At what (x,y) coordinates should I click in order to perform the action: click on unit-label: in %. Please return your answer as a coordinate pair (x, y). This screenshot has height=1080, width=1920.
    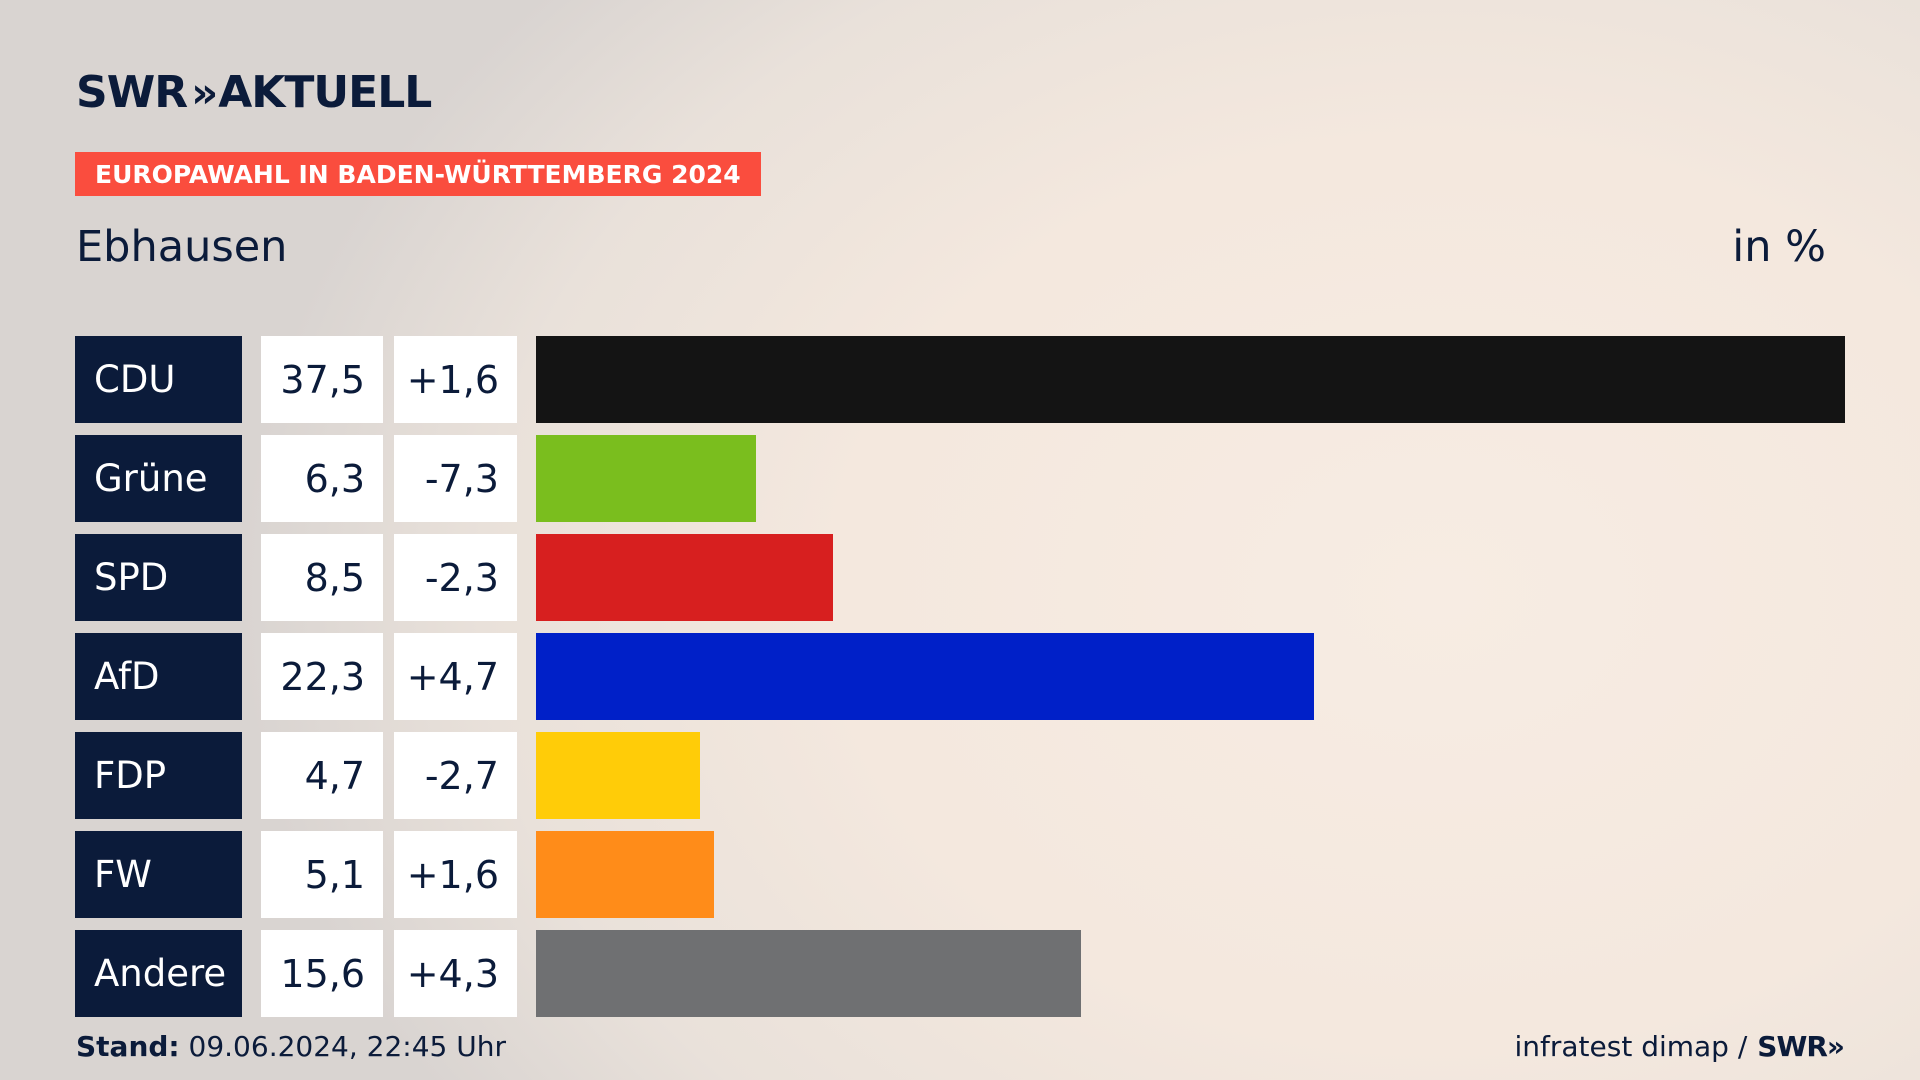
    Looking at the image, I should click on (1779, 247).